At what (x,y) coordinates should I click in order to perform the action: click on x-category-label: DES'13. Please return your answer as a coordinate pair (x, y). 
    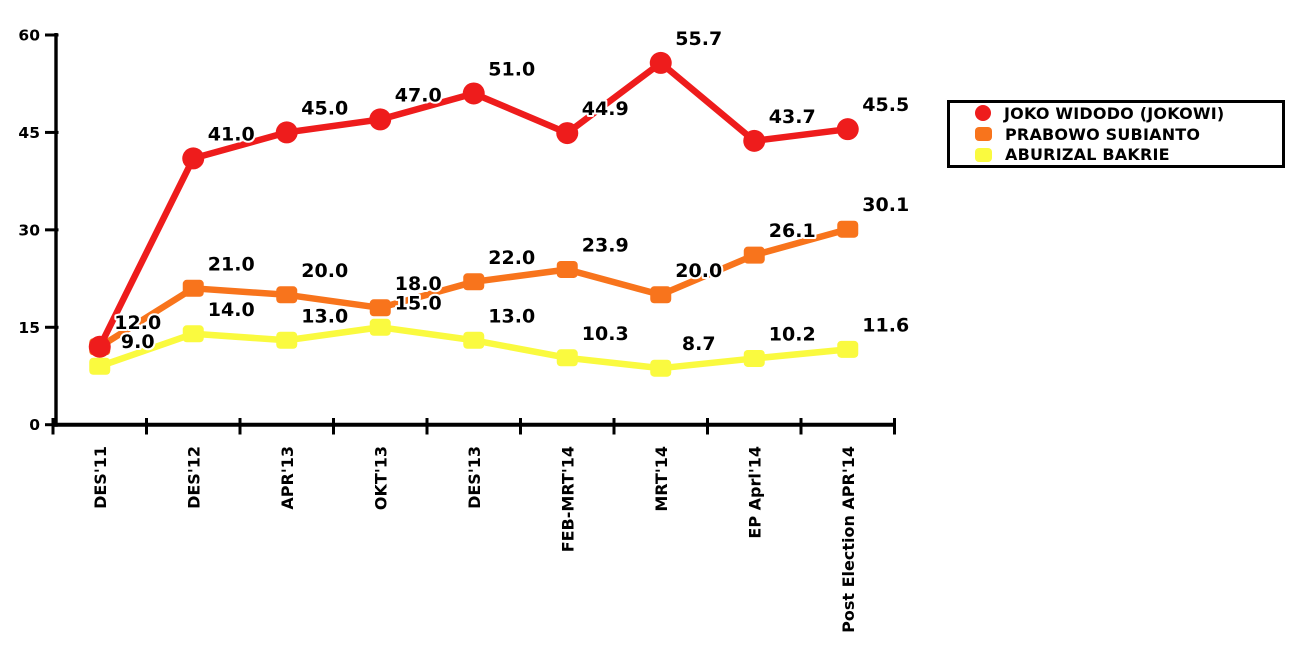
    Looking at the image, I should click on (474, 477).